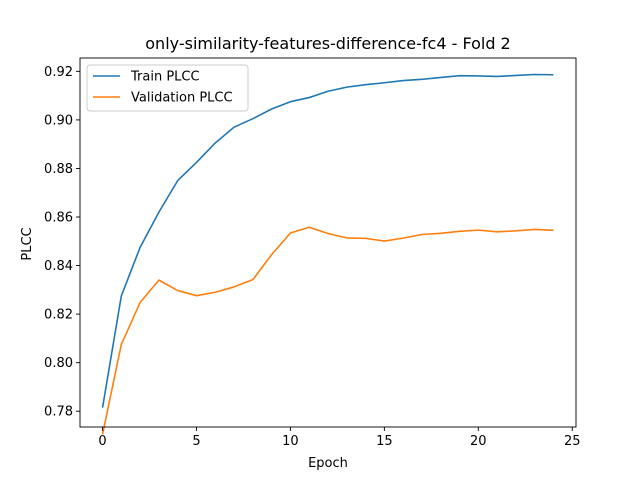 The image size is (640, 480). What do you see at coordinates (167, 88) in the screenshot?
I see `legend` at bounding box center [167, 88].